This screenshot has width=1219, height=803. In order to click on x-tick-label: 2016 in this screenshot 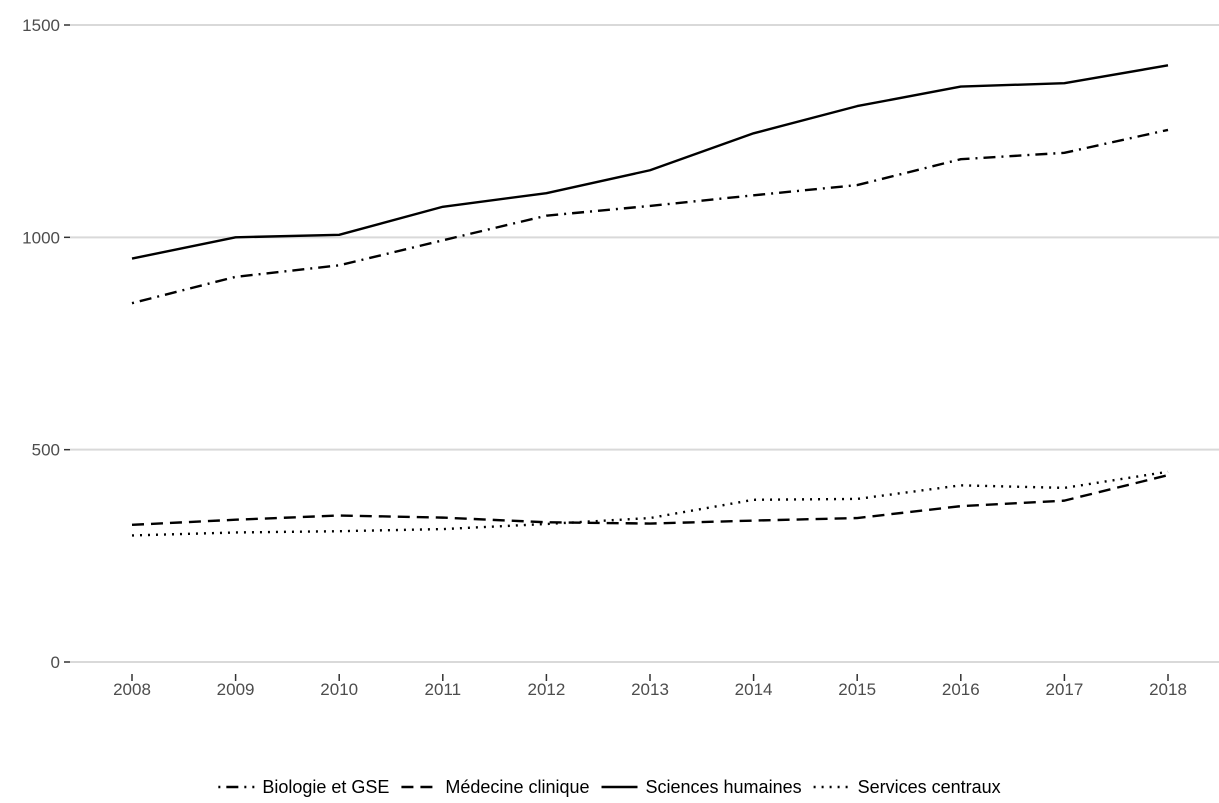, I will do `click(961, 689)`.